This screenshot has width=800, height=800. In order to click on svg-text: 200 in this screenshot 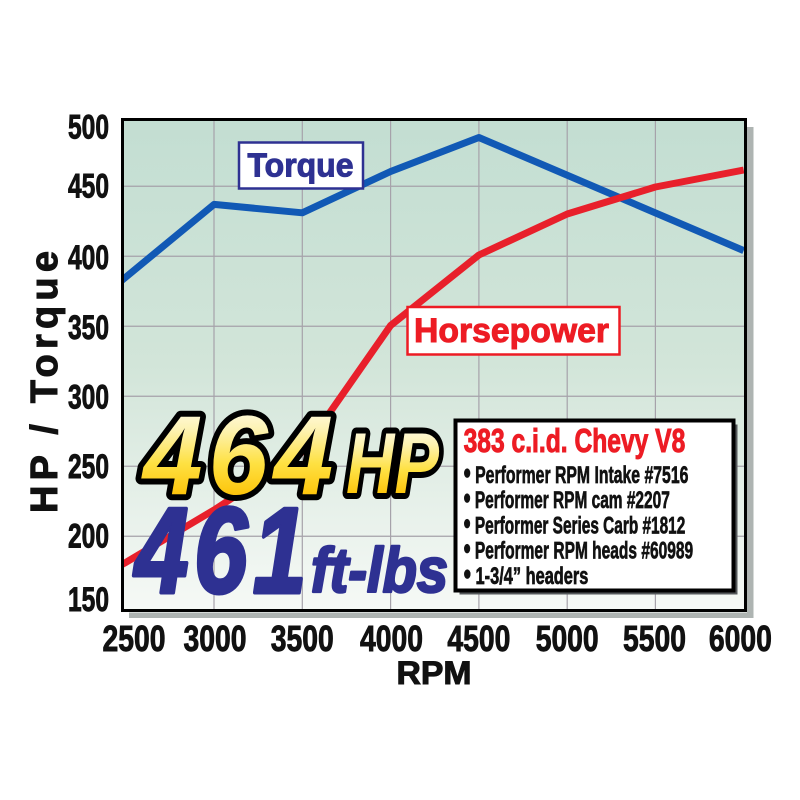, I will do `click(88, 537)`.